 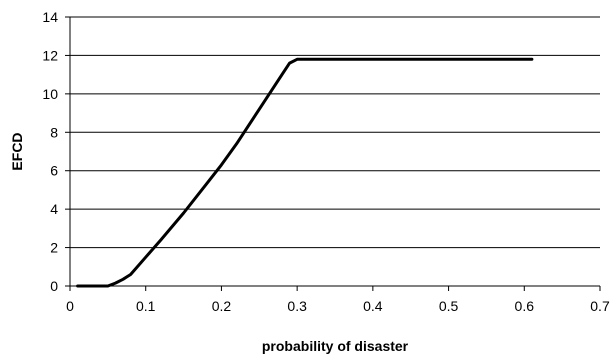 What do you see at coordinates (54, 286) in the screenshot?
I see `y-tick-label: 0` at bounding box center [54, 286].